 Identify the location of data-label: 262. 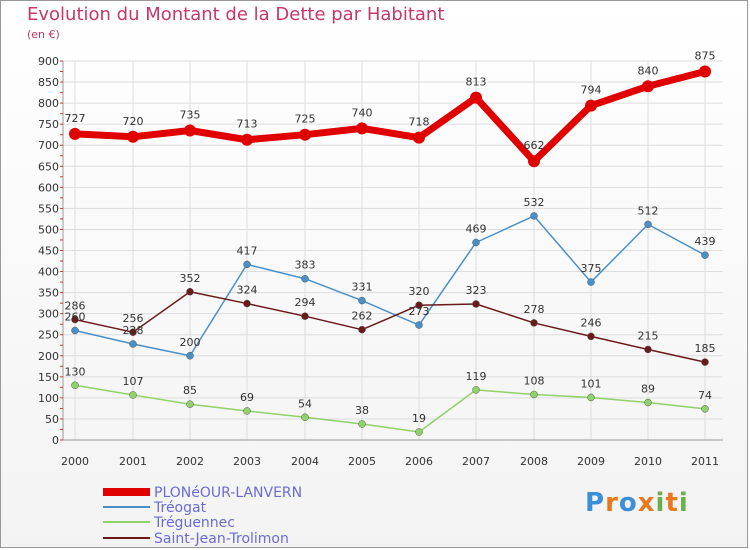
(362, 316).